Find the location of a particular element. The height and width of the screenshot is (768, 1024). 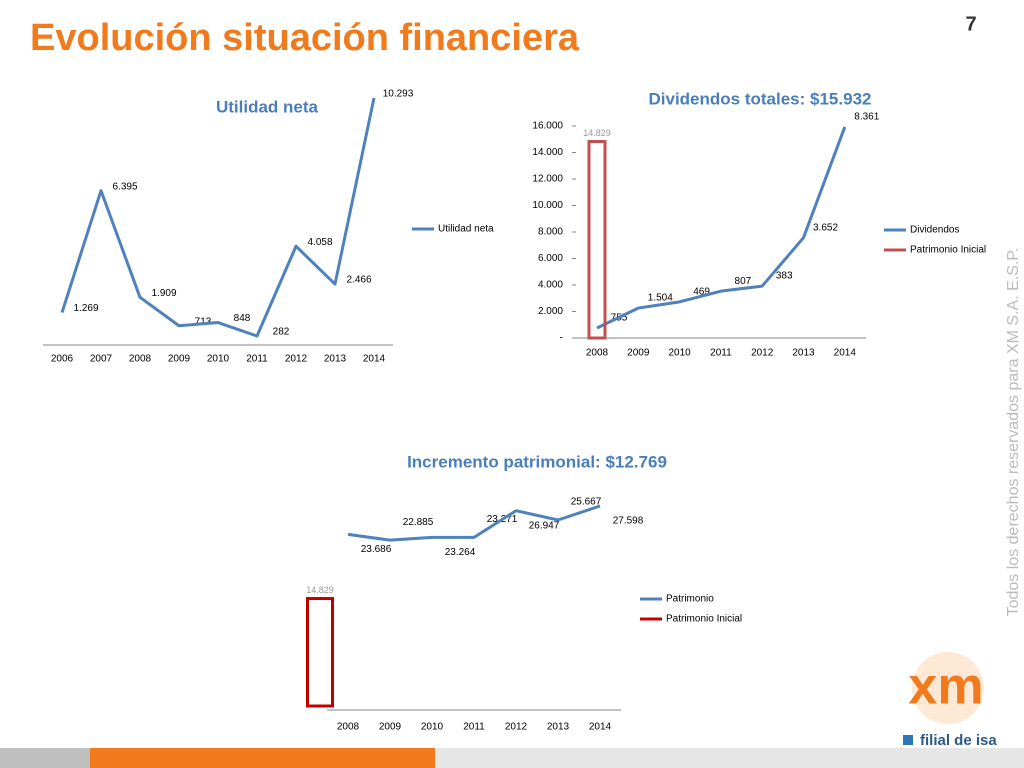

y-tick-label: 4.000 is located at coordinates (550, 285).